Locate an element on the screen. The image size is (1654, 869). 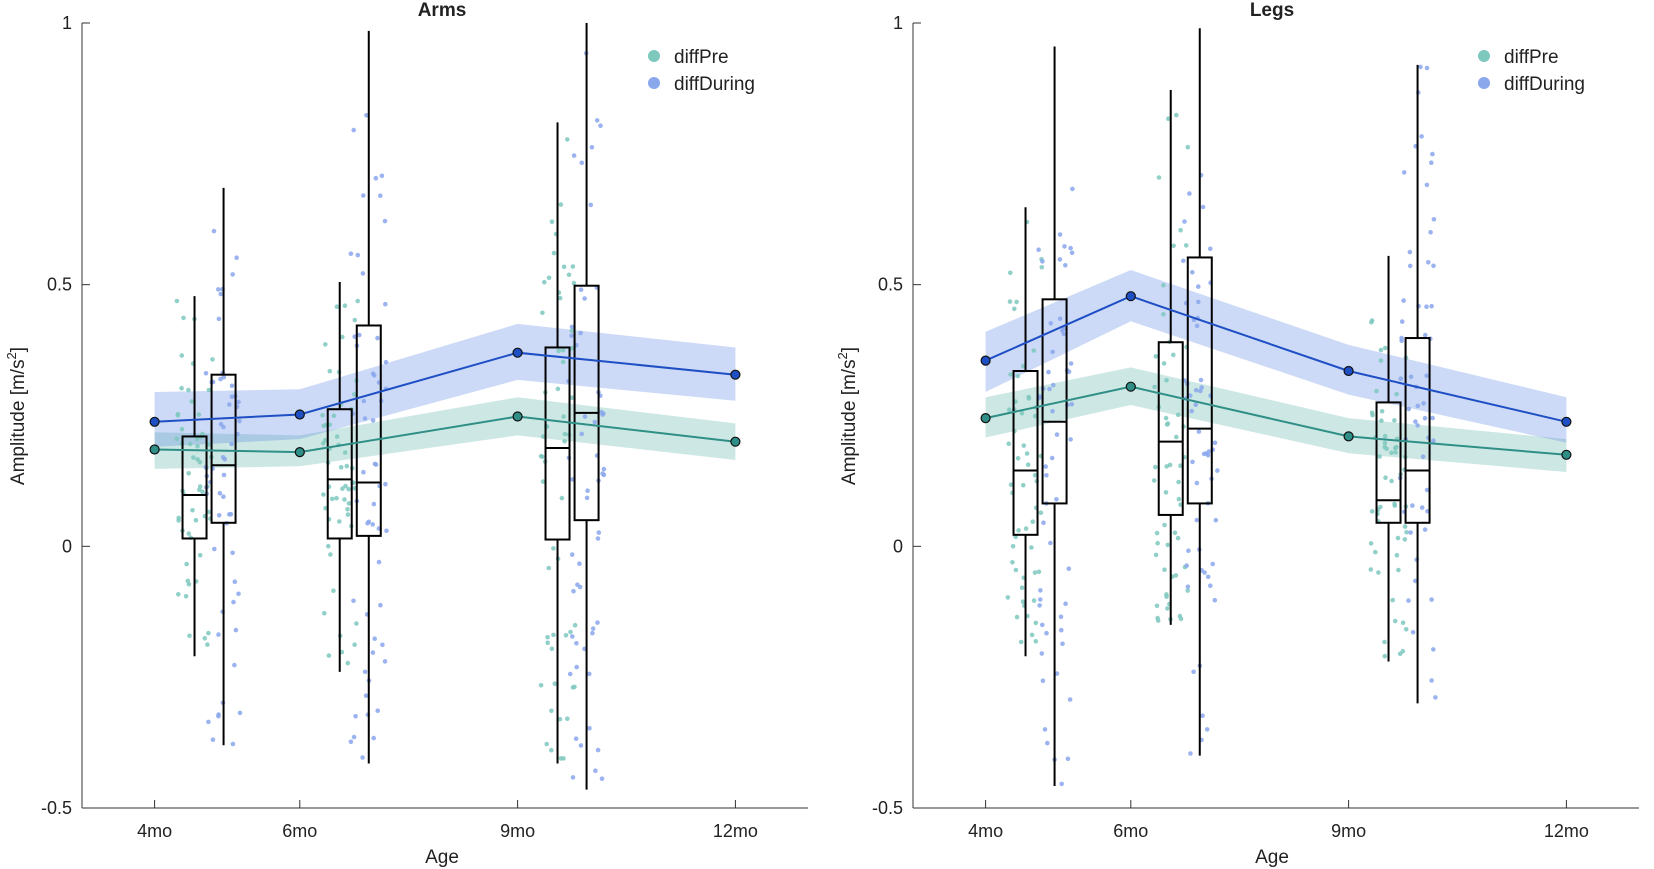
x-tick-label: 9mo is located at coordinates (1348, 831).